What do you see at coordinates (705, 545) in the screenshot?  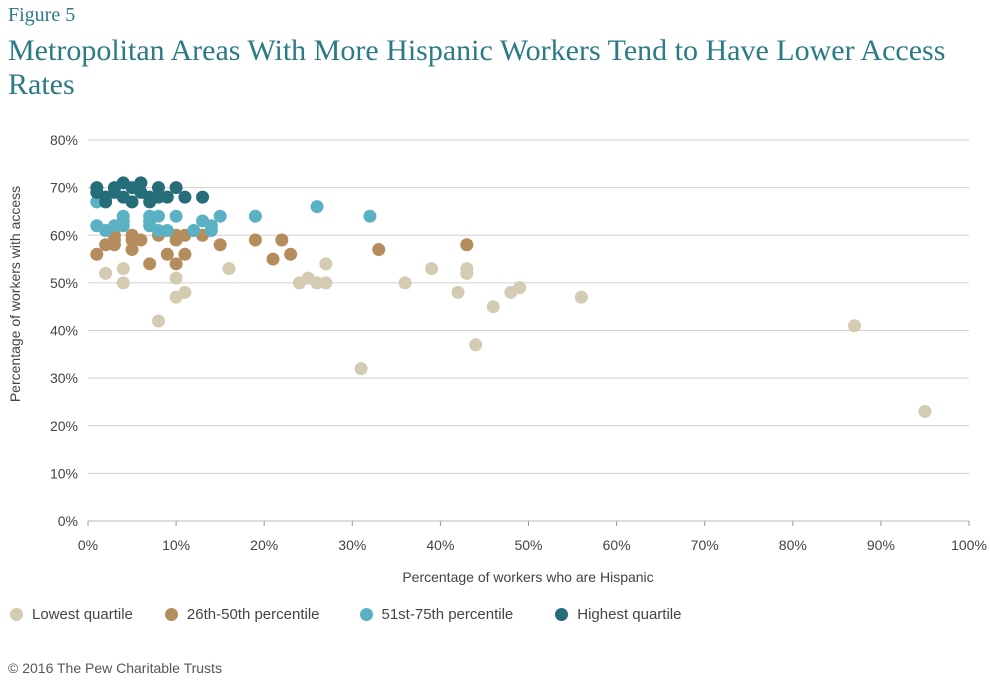 I see `x-tick-label: 70%` at bounding box center [705, 545].